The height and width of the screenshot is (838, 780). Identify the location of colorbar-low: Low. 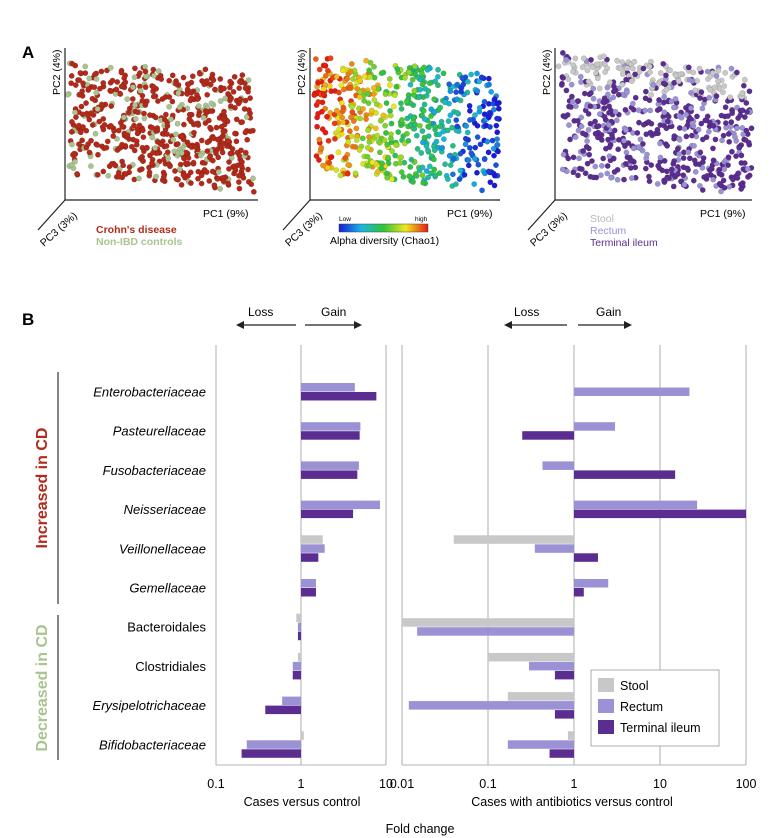
(345, 219).